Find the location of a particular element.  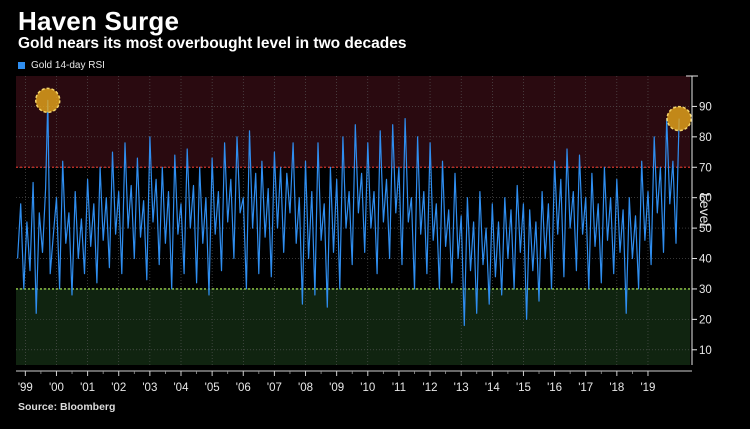

x-tick-label: '01 is located at coordinates (87, 388).